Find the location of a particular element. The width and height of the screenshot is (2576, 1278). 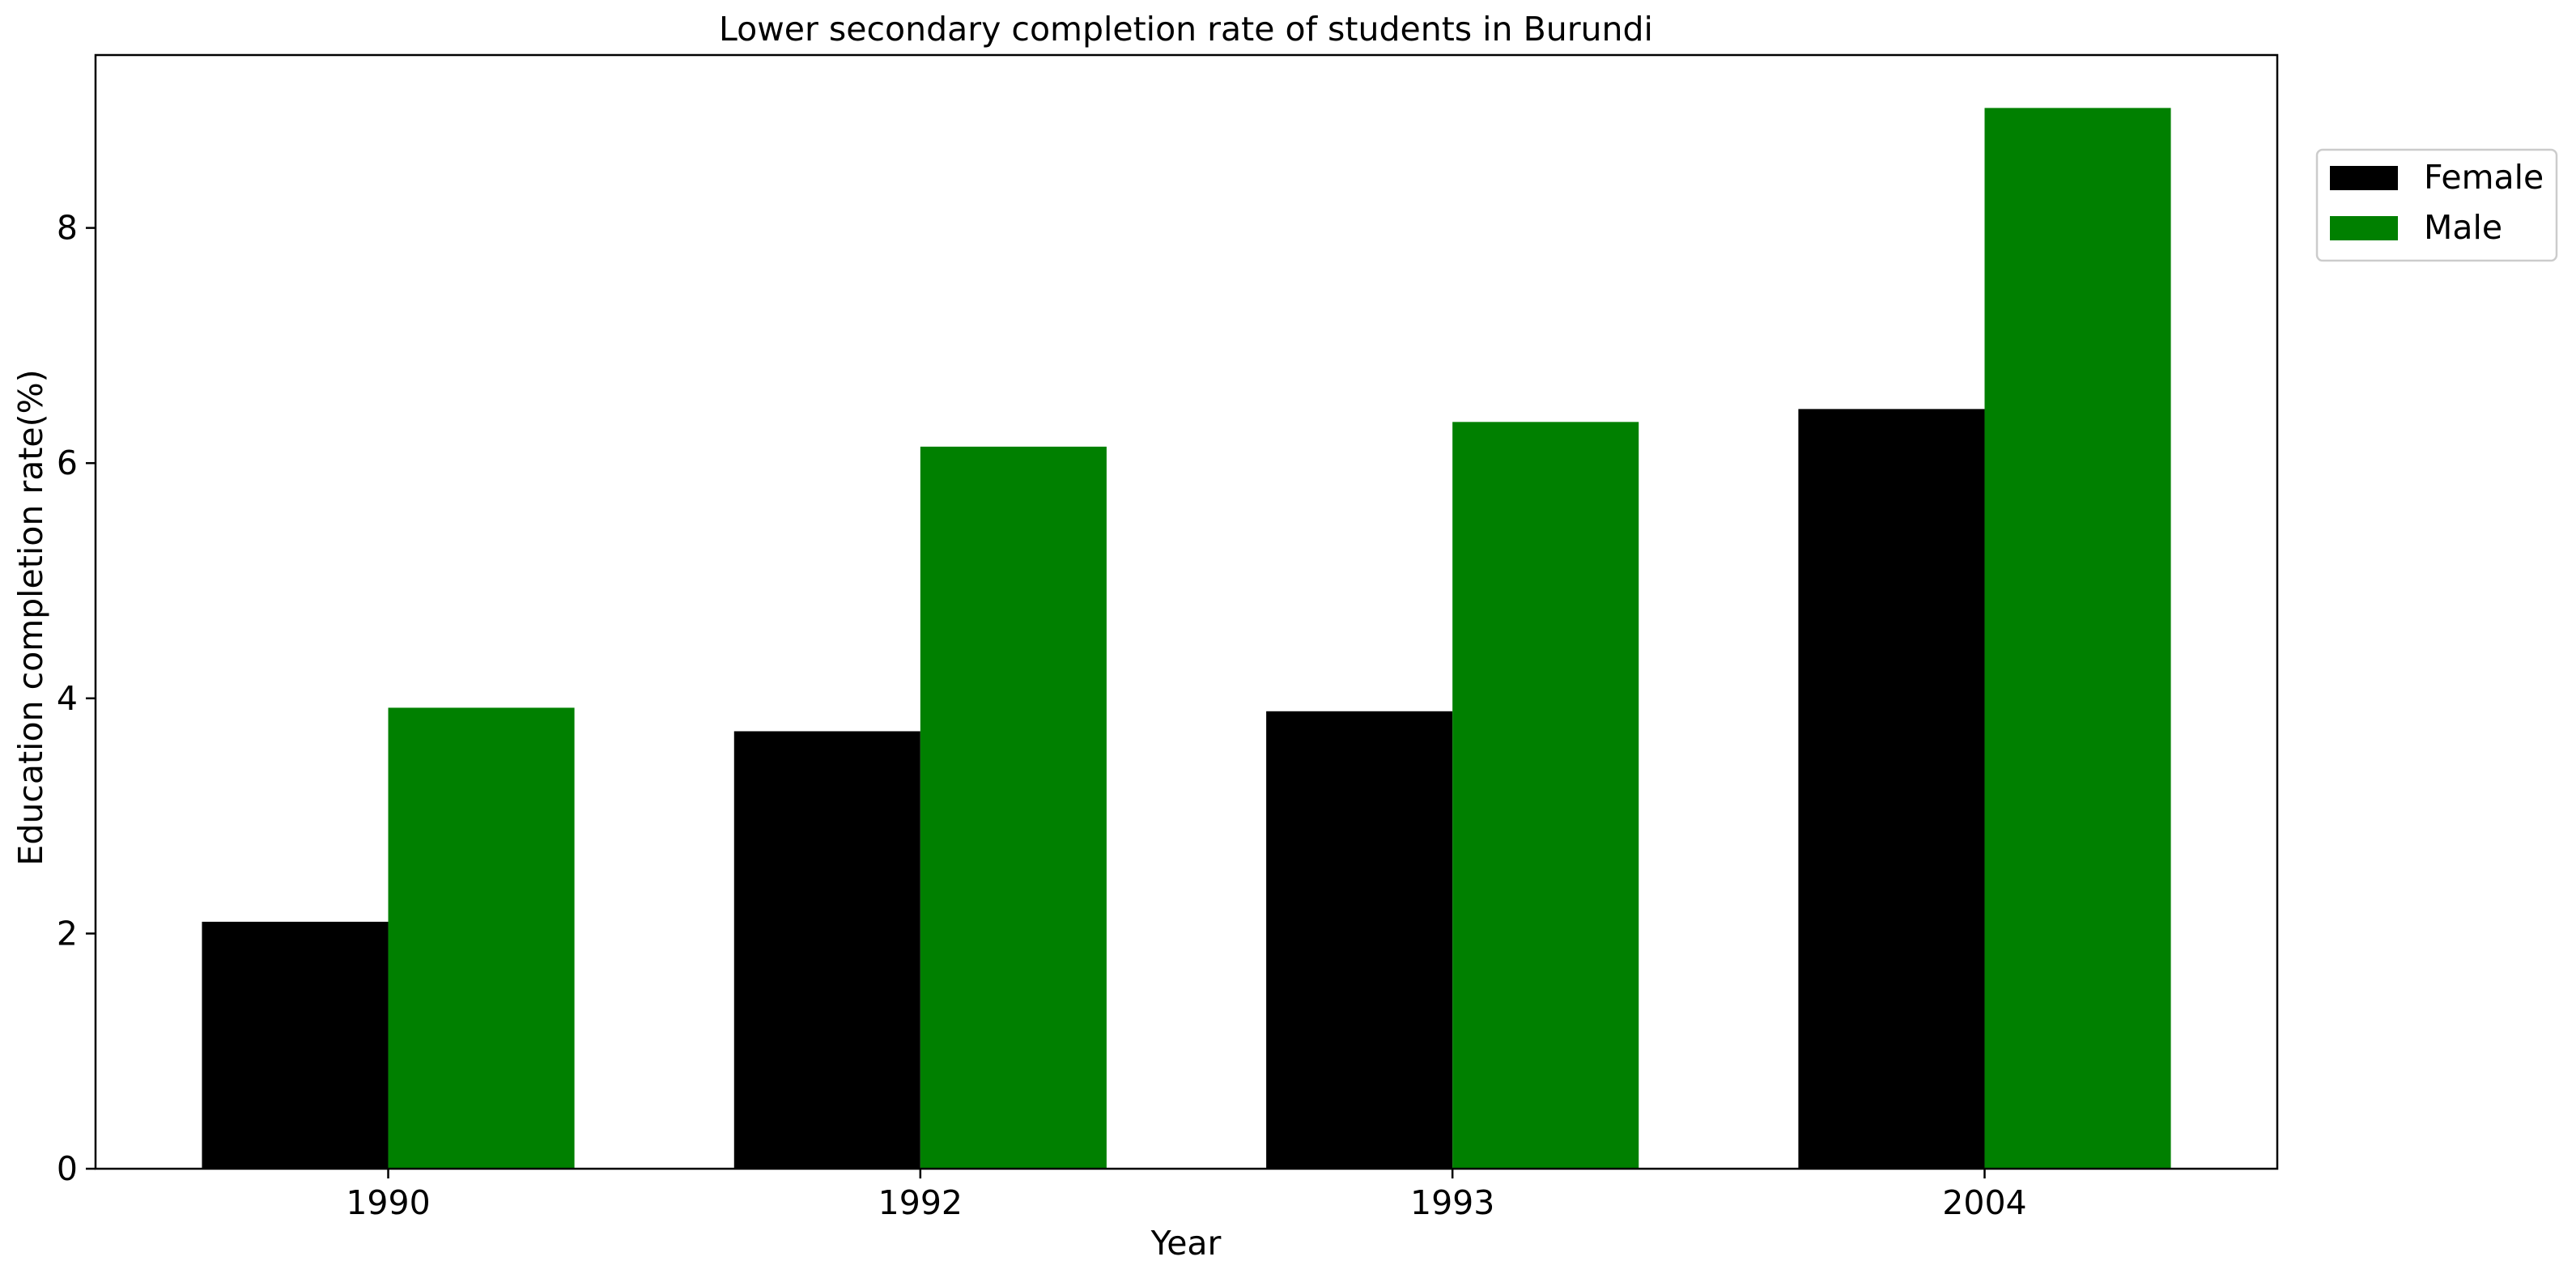

bar-female-1990 is located at coordinates (296, 1045).